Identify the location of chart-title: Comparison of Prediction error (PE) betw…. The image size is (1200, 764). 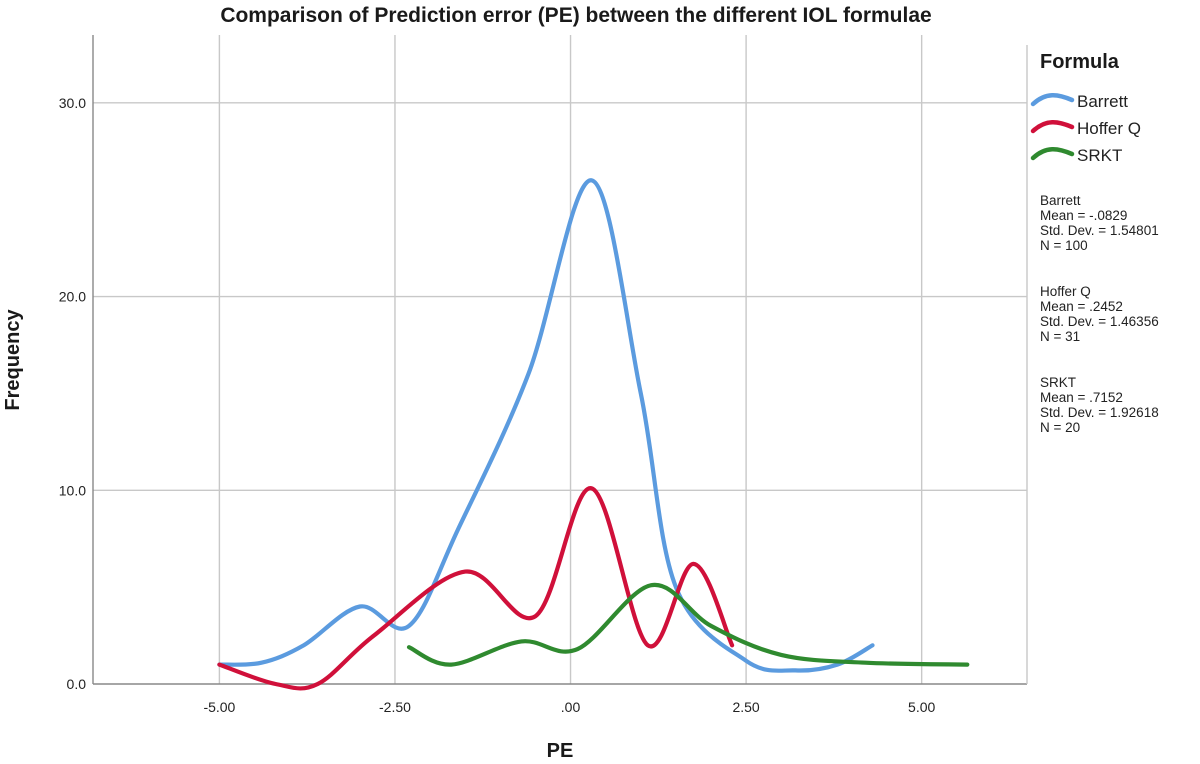
(575, 15).